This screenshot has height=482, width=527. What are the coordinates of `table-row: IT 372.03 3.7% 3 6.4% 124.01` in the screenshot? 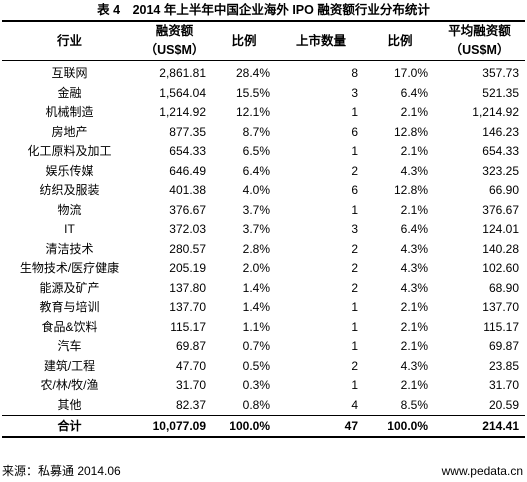 It's located at (263, 230).